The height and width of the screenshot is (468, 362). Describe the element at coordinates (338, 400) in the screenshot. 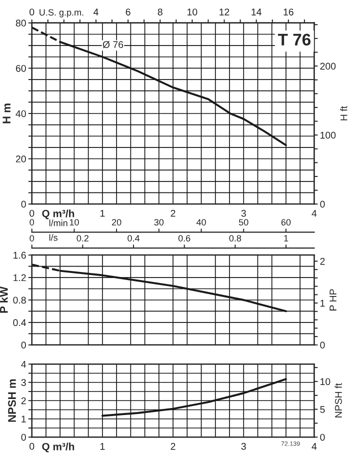

I see `y2-axis-title: NPSH ft` at that location.